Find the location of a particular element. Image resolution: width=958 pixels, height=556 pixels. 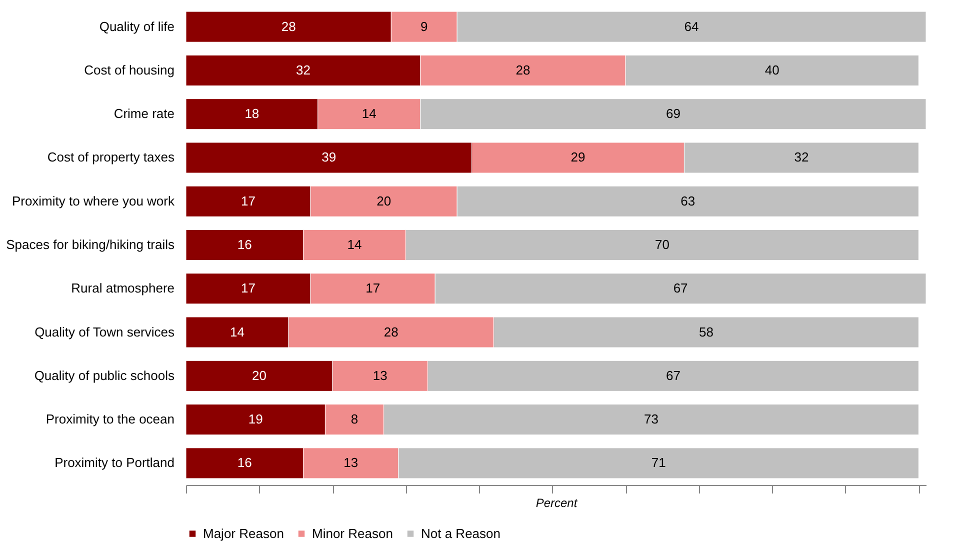

data-label: 71 is located at coordinates (658, 462).